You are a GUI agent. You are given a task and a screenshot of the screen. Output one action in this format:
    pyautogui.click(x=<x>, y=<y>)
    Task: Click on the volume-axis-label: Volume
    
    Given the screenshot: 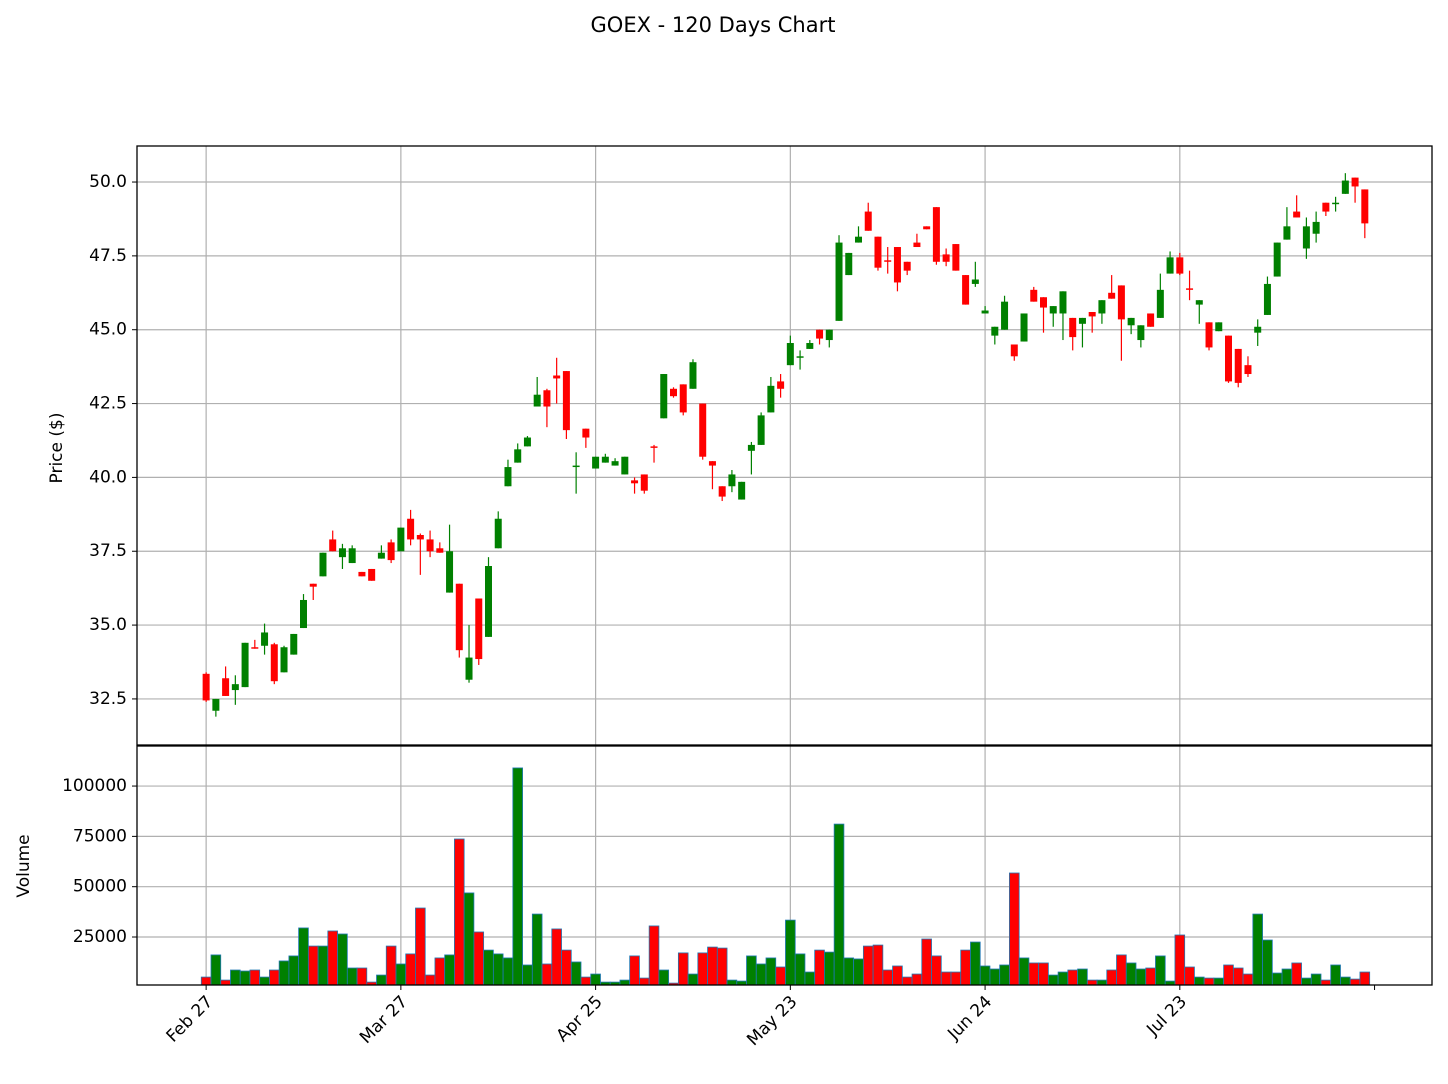 What is the action you would take?
    pyautogui.click(x=24, y=865)
    